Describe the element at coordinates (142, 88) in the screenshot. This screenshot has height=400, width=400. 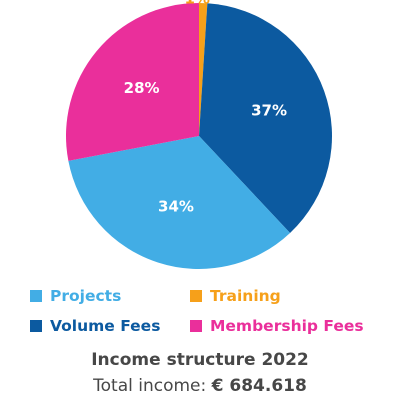
I see `pie-label-membership-fees: 28%` at that location.